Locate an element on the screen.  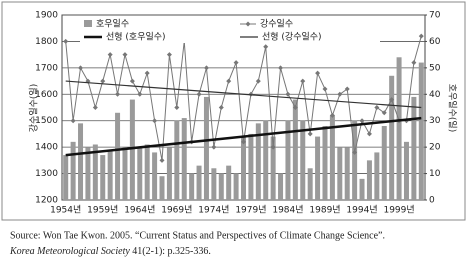
x-tick-label: 1959년 is located at coordinates (102, 210).